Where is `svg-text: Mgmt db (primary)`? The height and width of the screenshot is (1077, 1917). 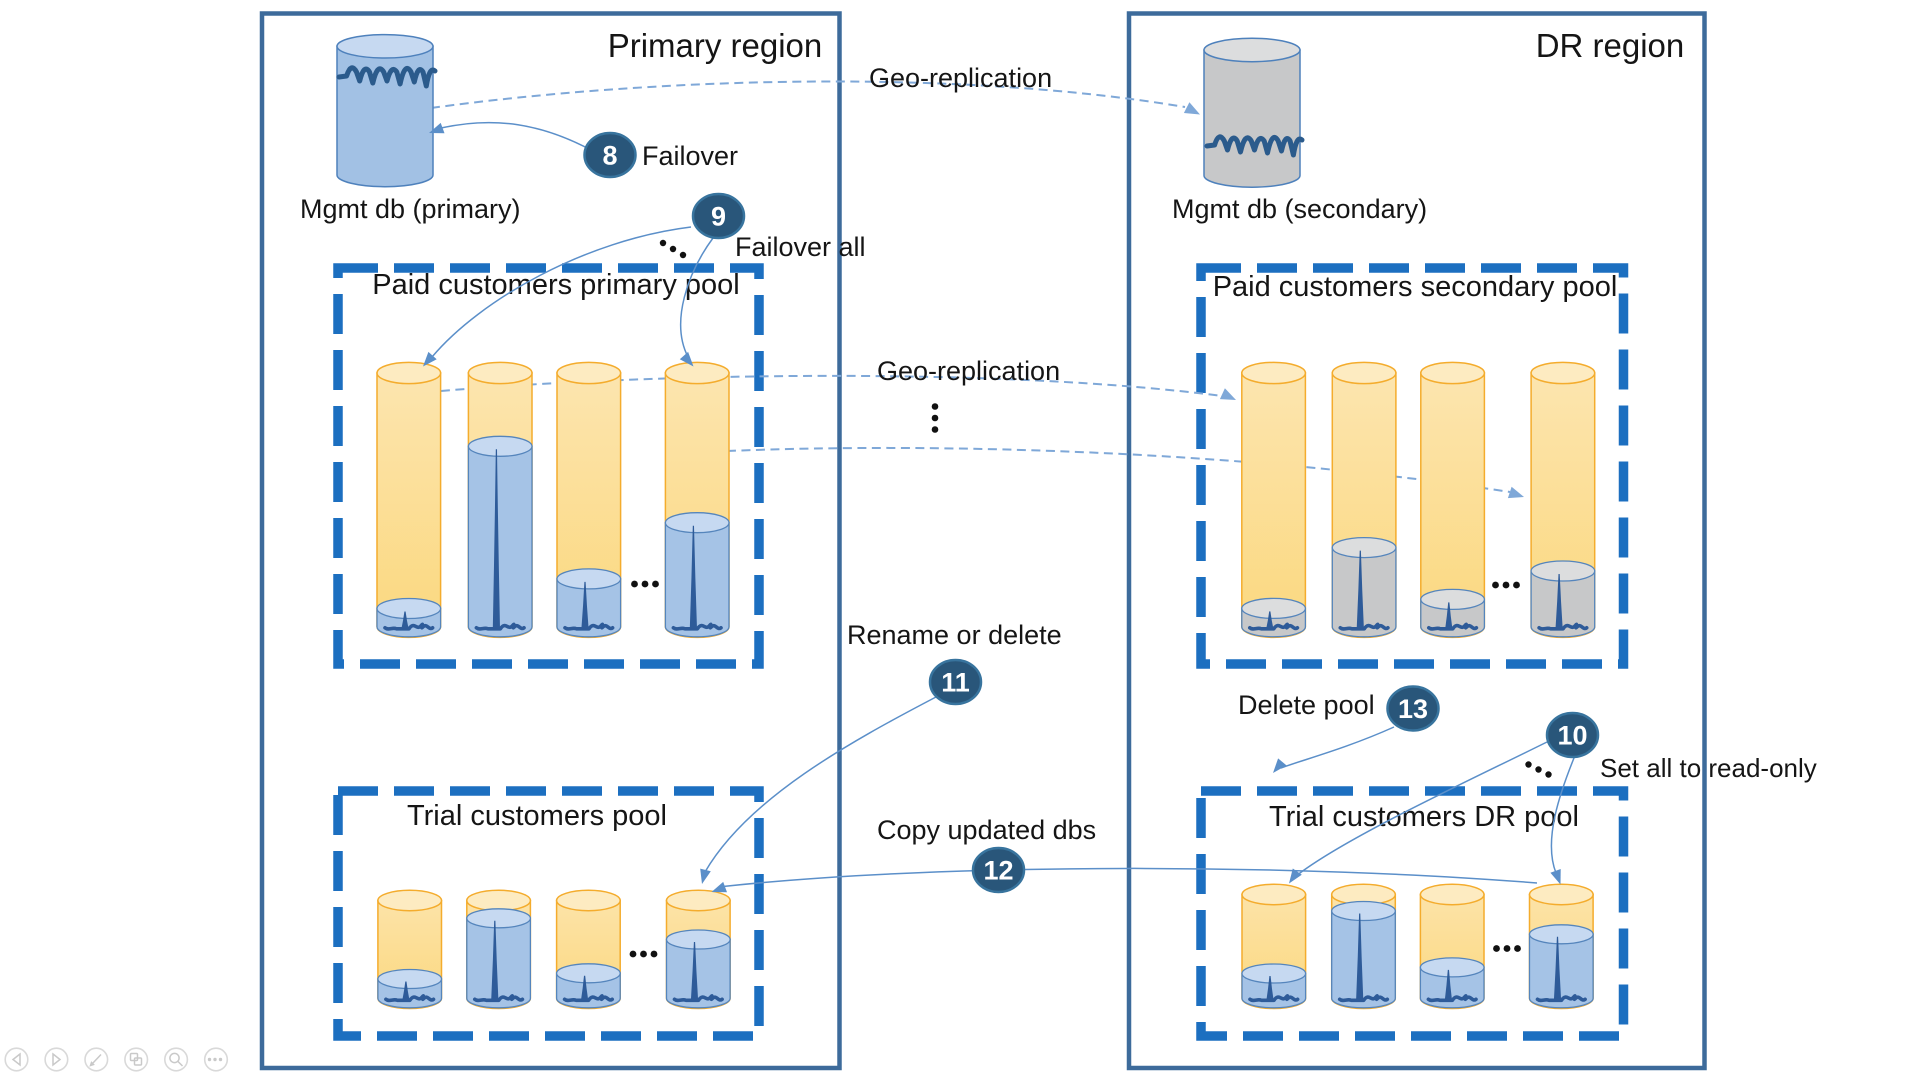
svg-text: Mgmt db (primary) is located at coordinates (410, 209).